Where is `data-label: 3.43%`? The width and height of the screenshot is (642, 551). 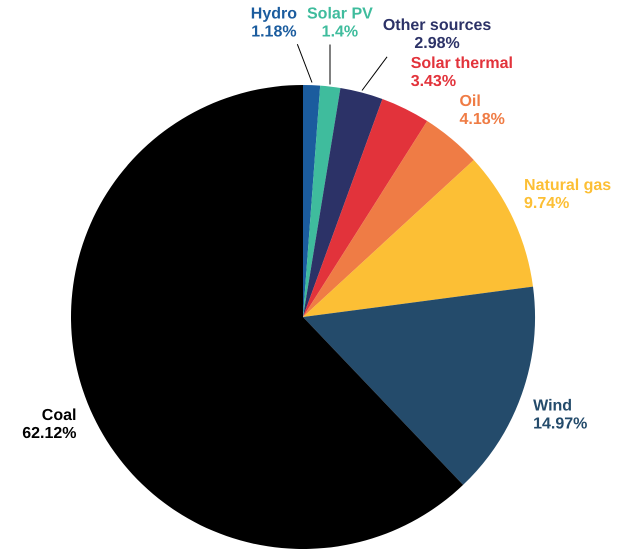
data-label: 3.43% is located at coordinates (433, 81).